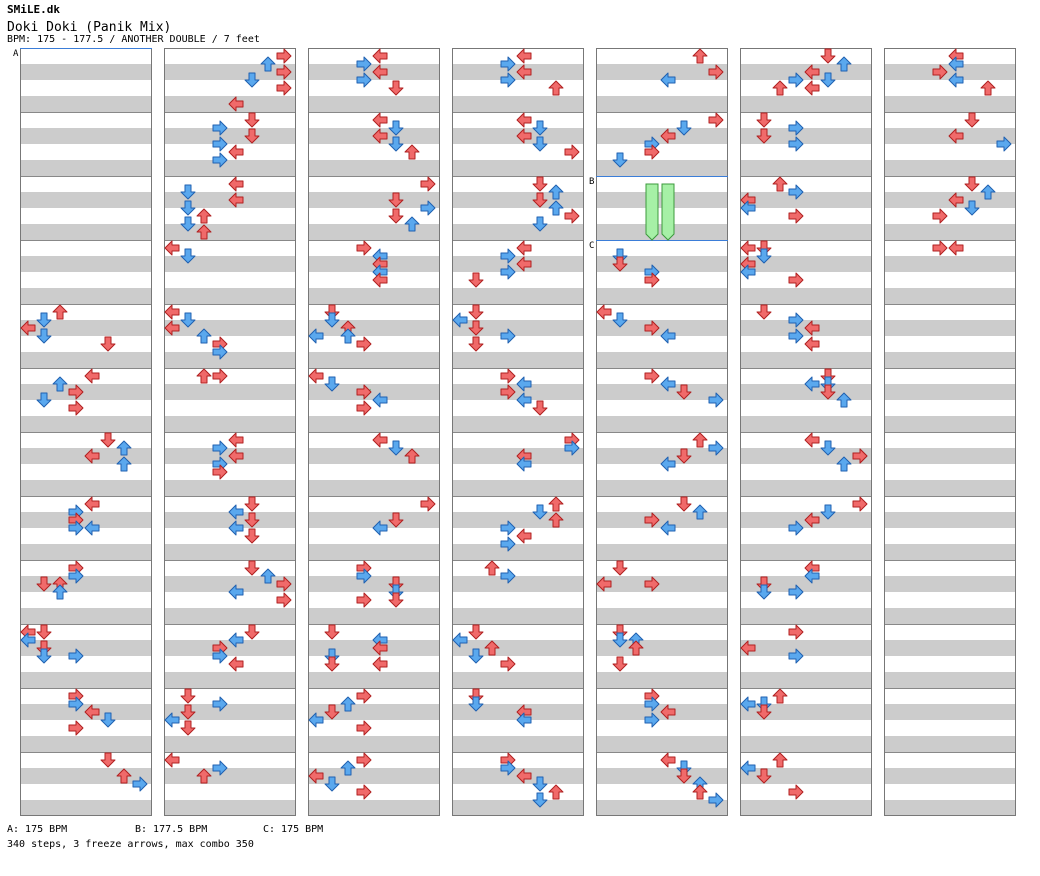 Image resolution: width=1040 pixels, height=876 pixels. I want to click on bpm-label-c: C: 175 BPM, so click(293, 829).